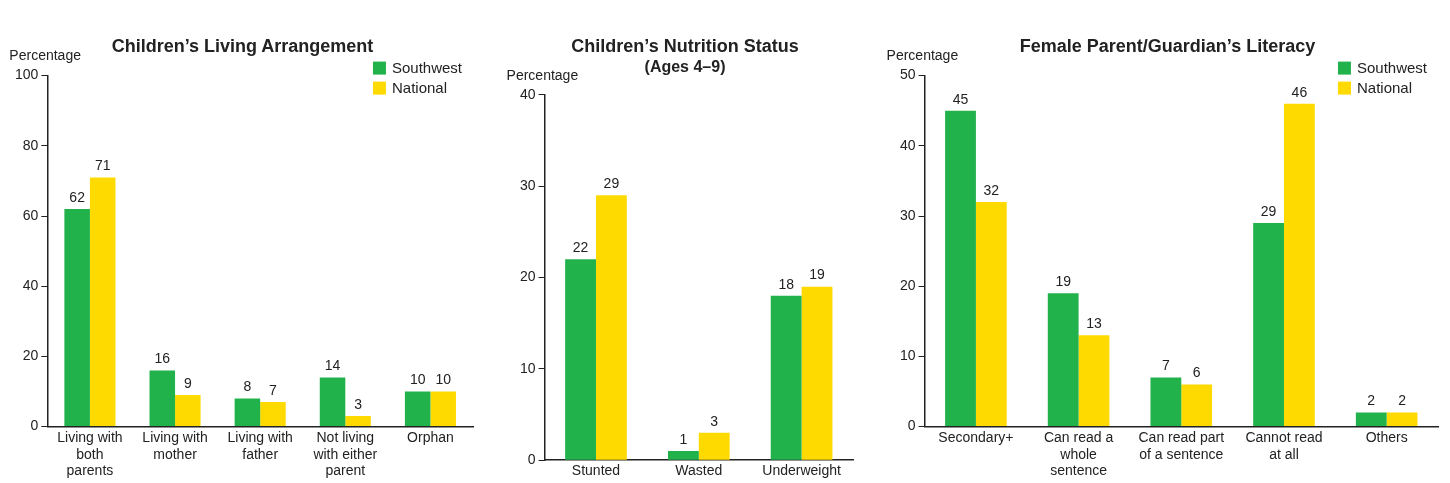 Image resolution: width=1450 pixels, height=483 pixels. Describe the element at coordinates (260, 445) in the screenshot. I see `x-tick-label: Living with father` at that location.